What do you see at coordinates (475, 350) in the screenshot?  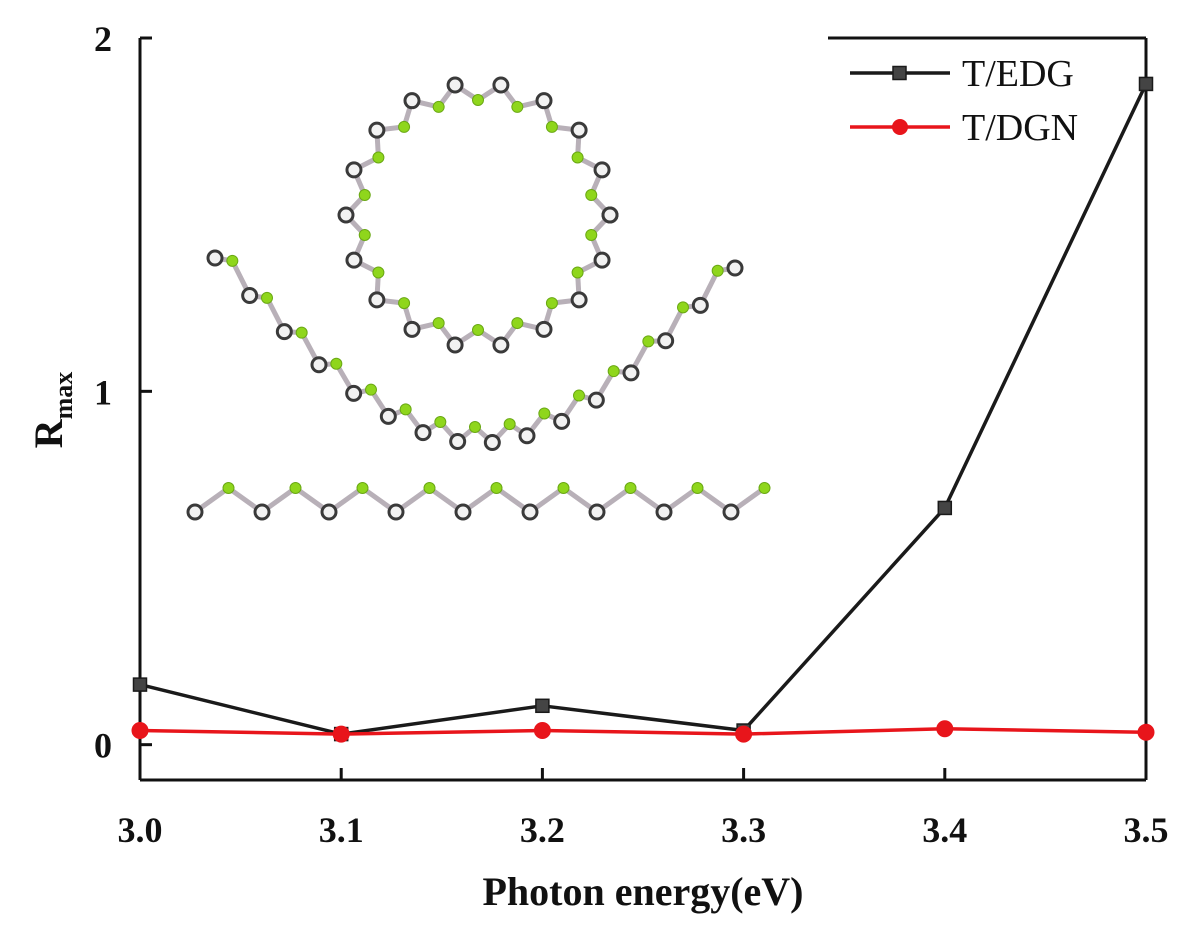 I see `curved-nanoribbon` at bounding box center [475, 350].